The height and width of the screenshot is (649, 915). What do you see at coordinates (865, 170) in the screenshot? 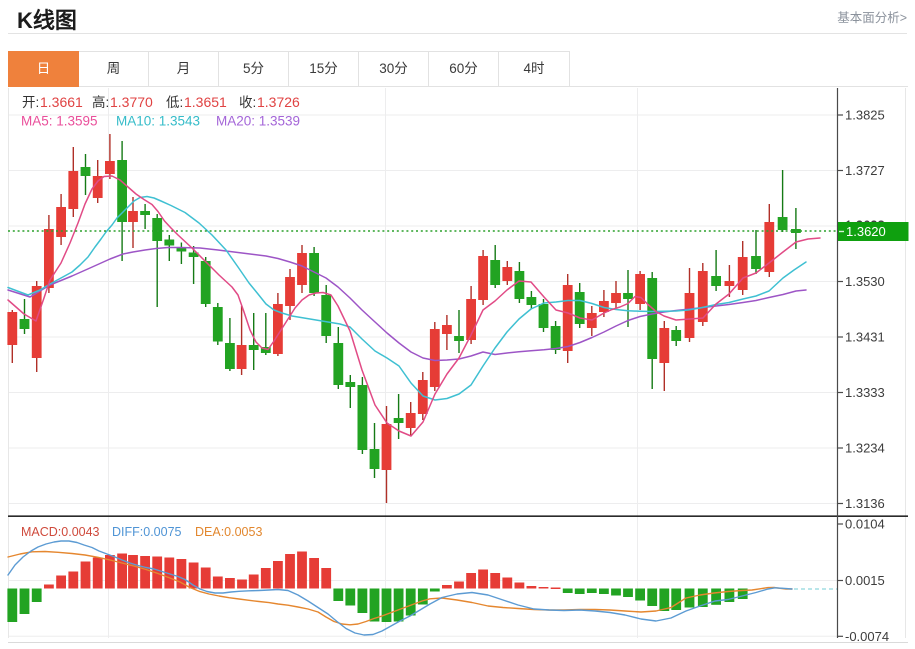
I see `svg-text: 1.3727` at bounding box center [865, 170].